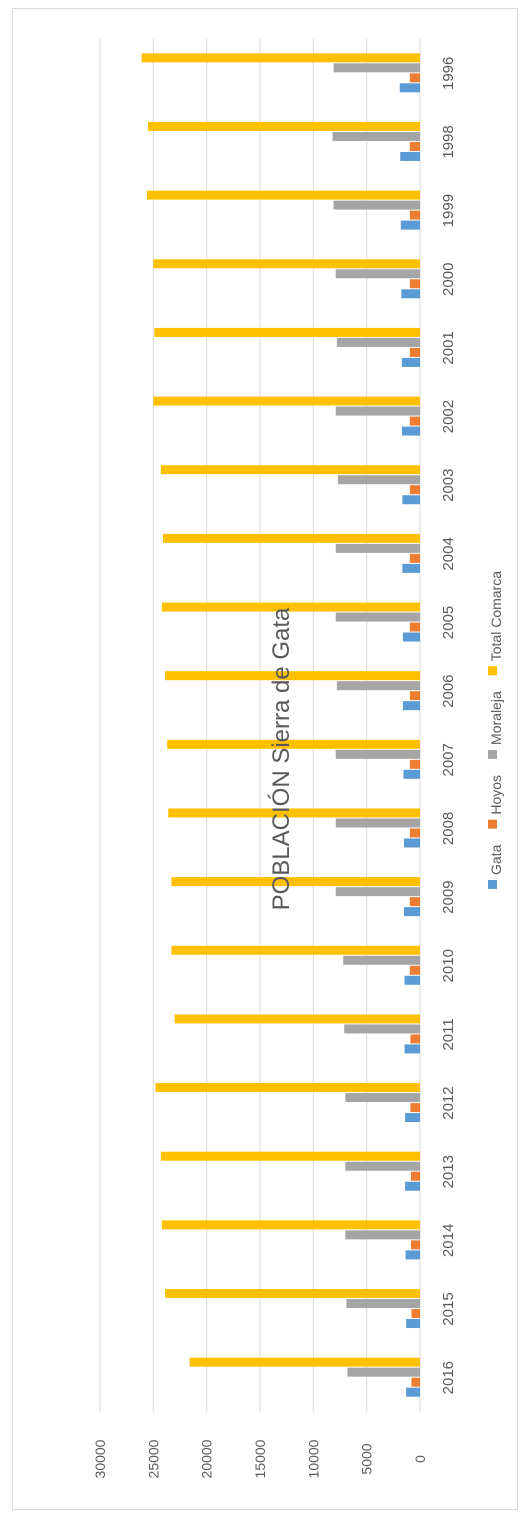 Image resolution: width=528 pixels, height=1519 pixels. Describe the element at coordinates (448, 210) in the screenshot. I see `category-label: 1999` at that location.